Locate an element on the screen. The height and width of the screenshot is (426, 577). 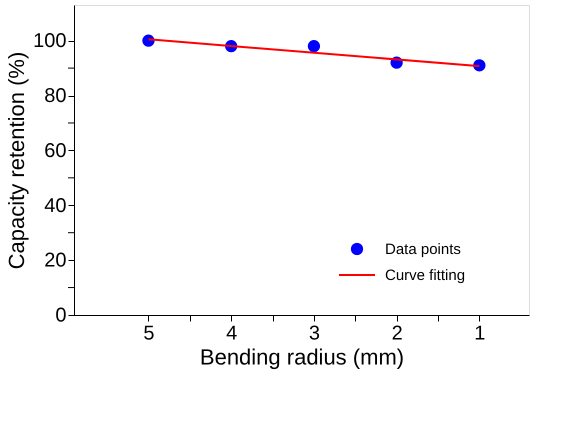
y-tick-label: 0 is located at coordinates (60, 315).